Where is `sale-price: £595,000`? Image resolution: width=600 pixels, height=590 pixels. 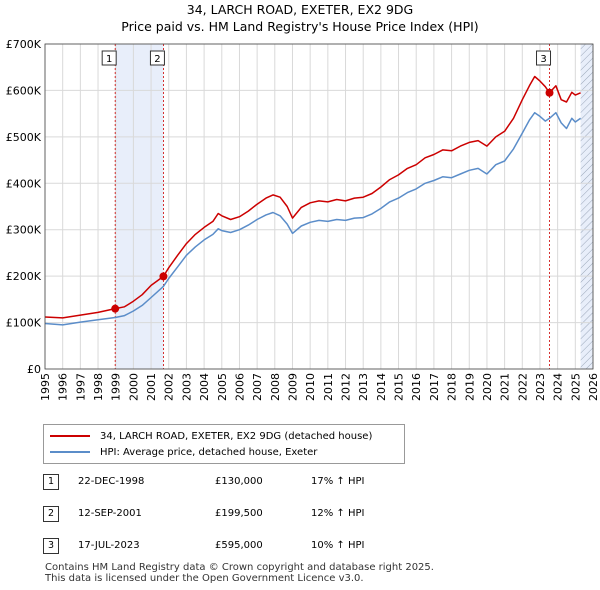
sale-price: £595,000 is located at coordinates (239, 545).